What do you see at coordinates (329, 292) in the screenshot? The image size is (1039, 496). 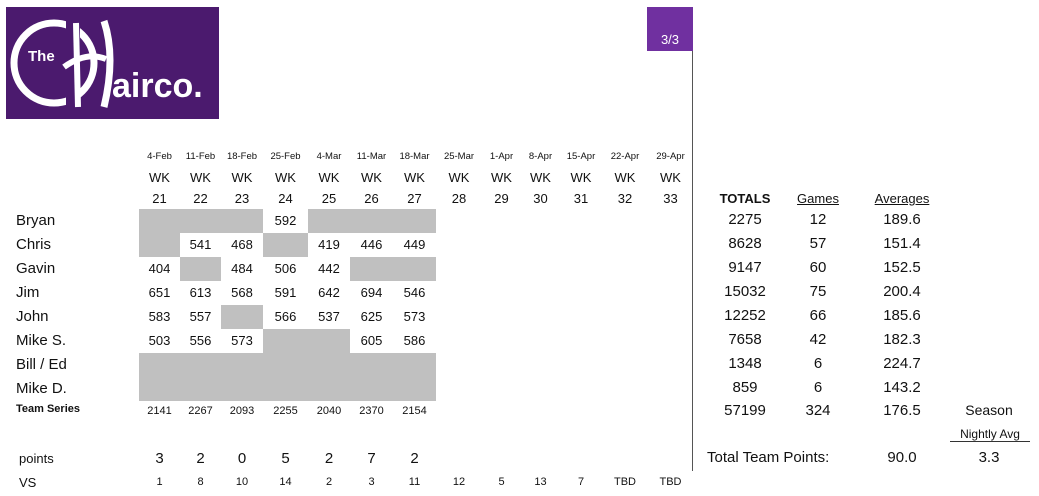 I see `score-cell: 642` at bounding box center [329, 292].